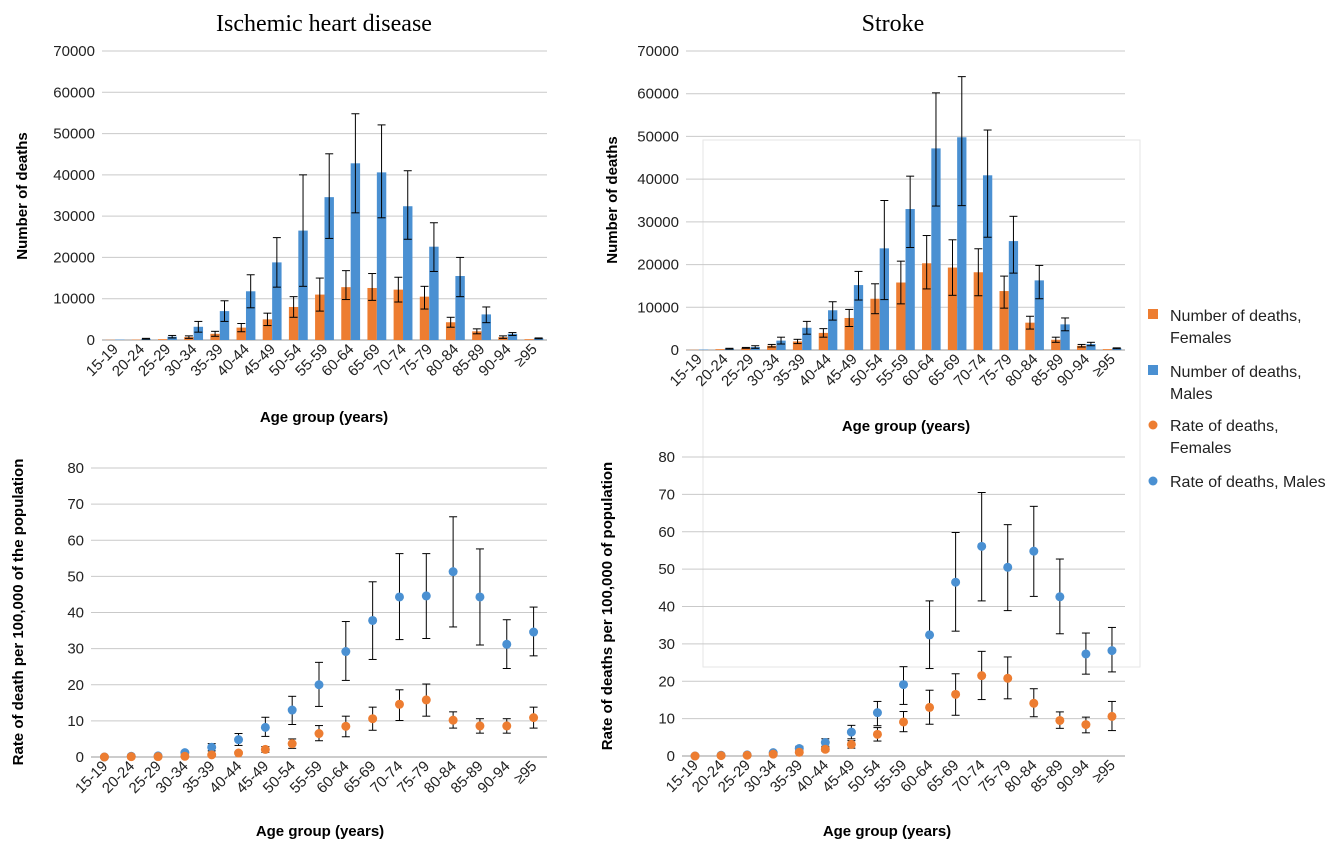  Describe the element at coordinates (666, 532) in the screenshot. I see `y-tick-label: 60` at that location.